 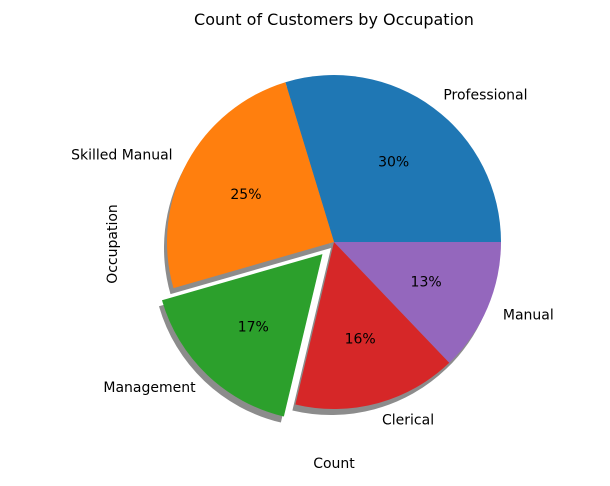 What do you see at coordinates (149, 388) in the screenshot?
I see `slice-label-management: Management` at bounding box center [149, 388].